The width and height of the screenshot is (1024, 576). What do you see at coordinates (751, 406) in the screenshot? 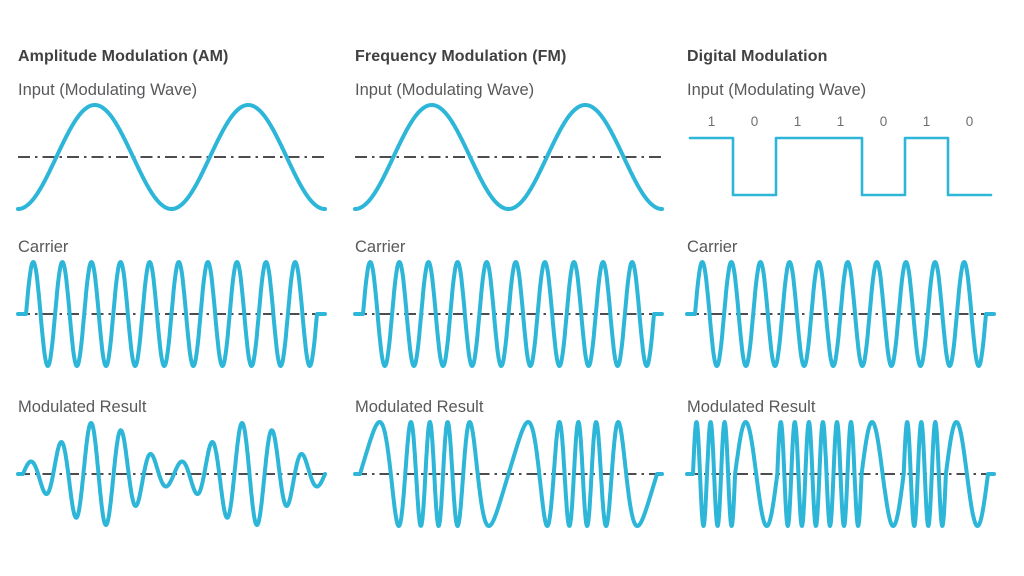
I see `digital-result-label: Modulated Result` at bounding box center [751, 406].